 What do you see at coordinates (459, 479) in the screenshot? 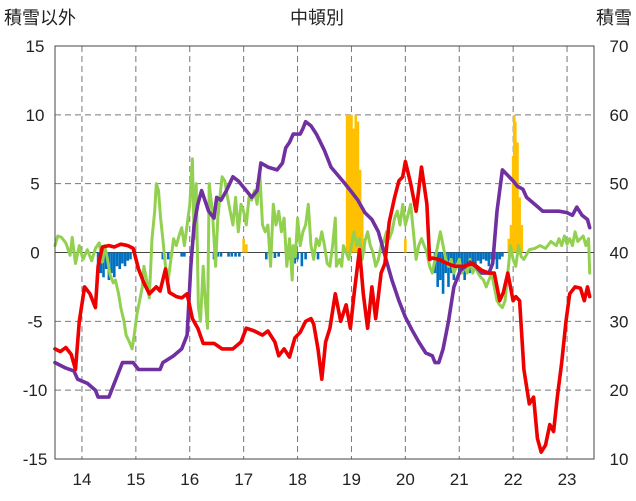
I see `x-tick-label: 21` at bounding box center [459, 479].